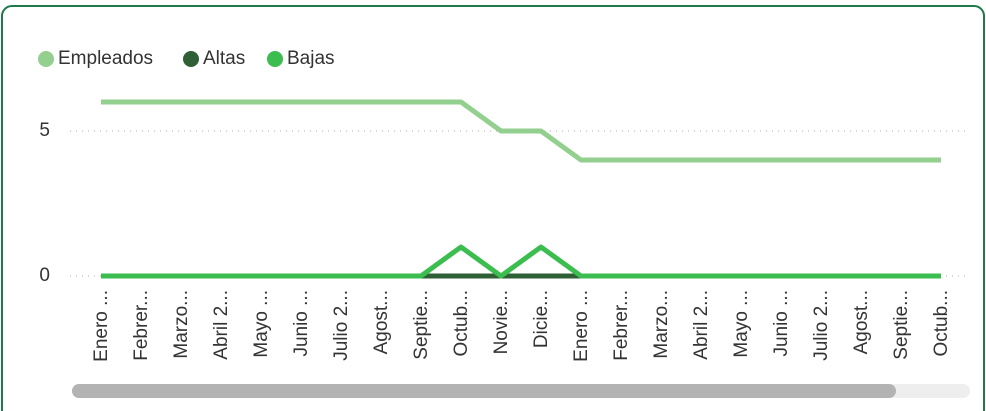  Describe the element at coordinates (484, 391) in the screenshot. I see `scrollbar-thumb` at that location.